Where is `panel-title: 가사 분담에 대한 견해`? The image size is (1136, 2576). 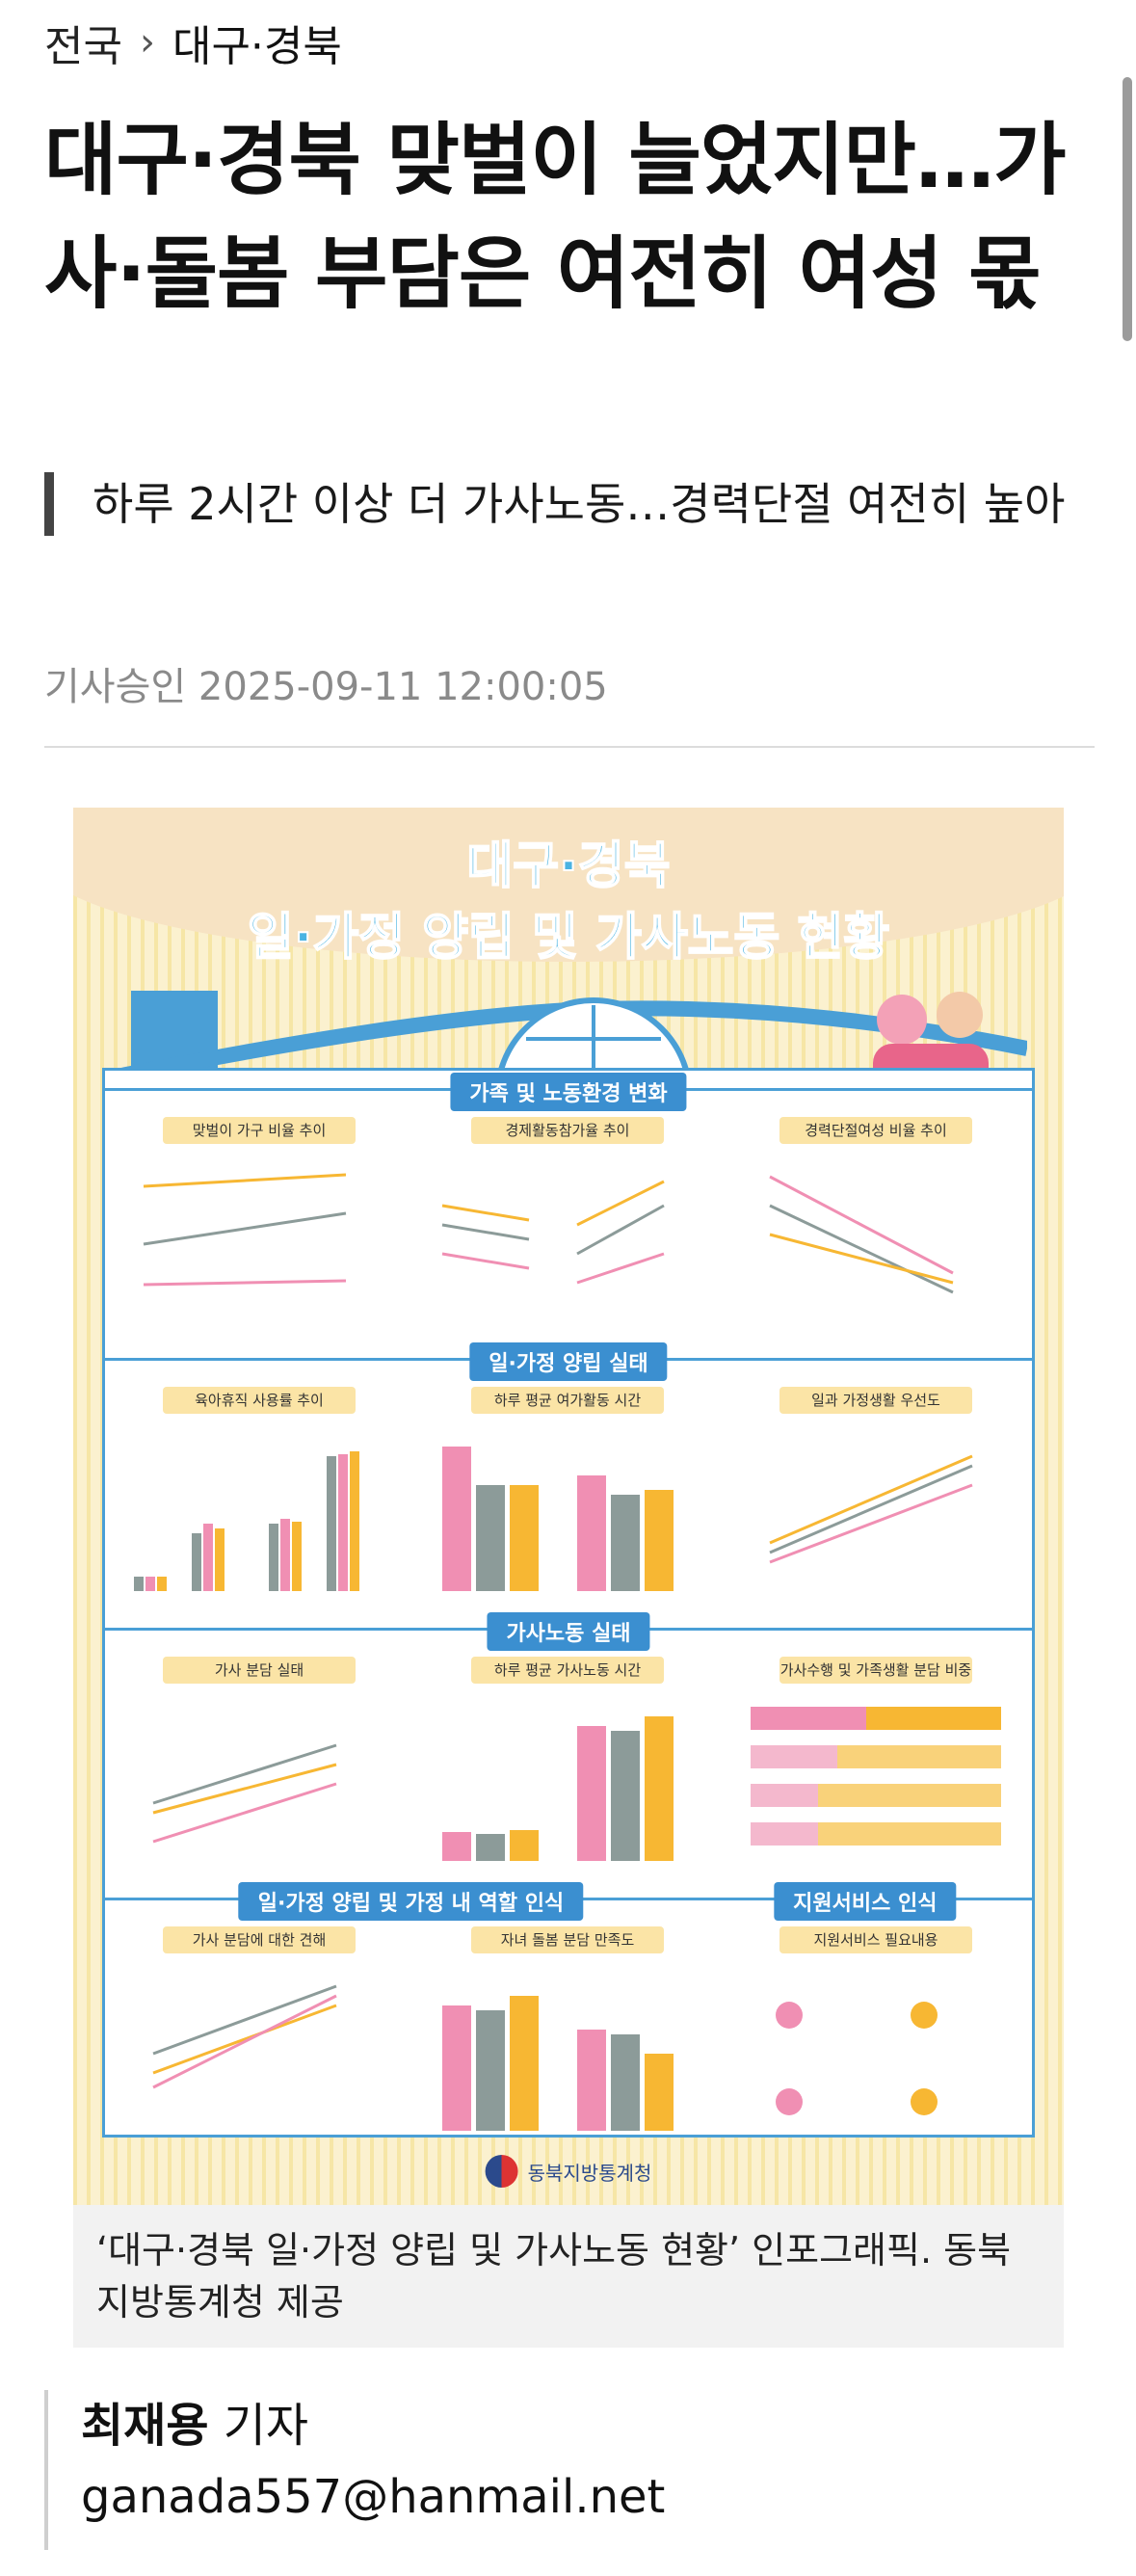 panel-title: 가사 분담에 대한 견해 is located at coordinates (259, 1939).